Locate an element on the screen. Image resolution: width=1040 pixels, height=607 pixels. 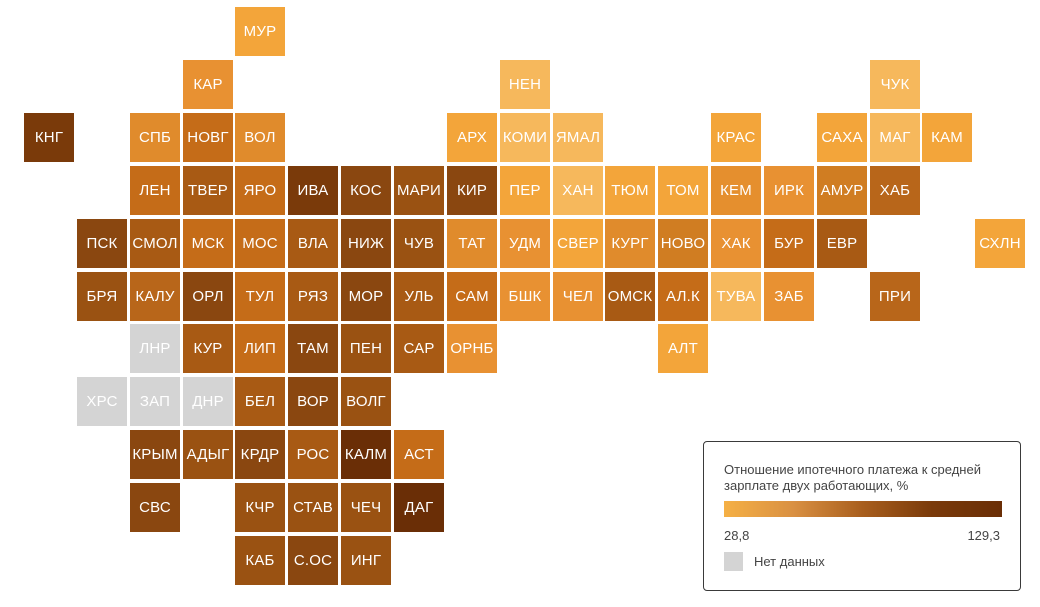
region-tile: КАБ is located at coordinates (260, 560).